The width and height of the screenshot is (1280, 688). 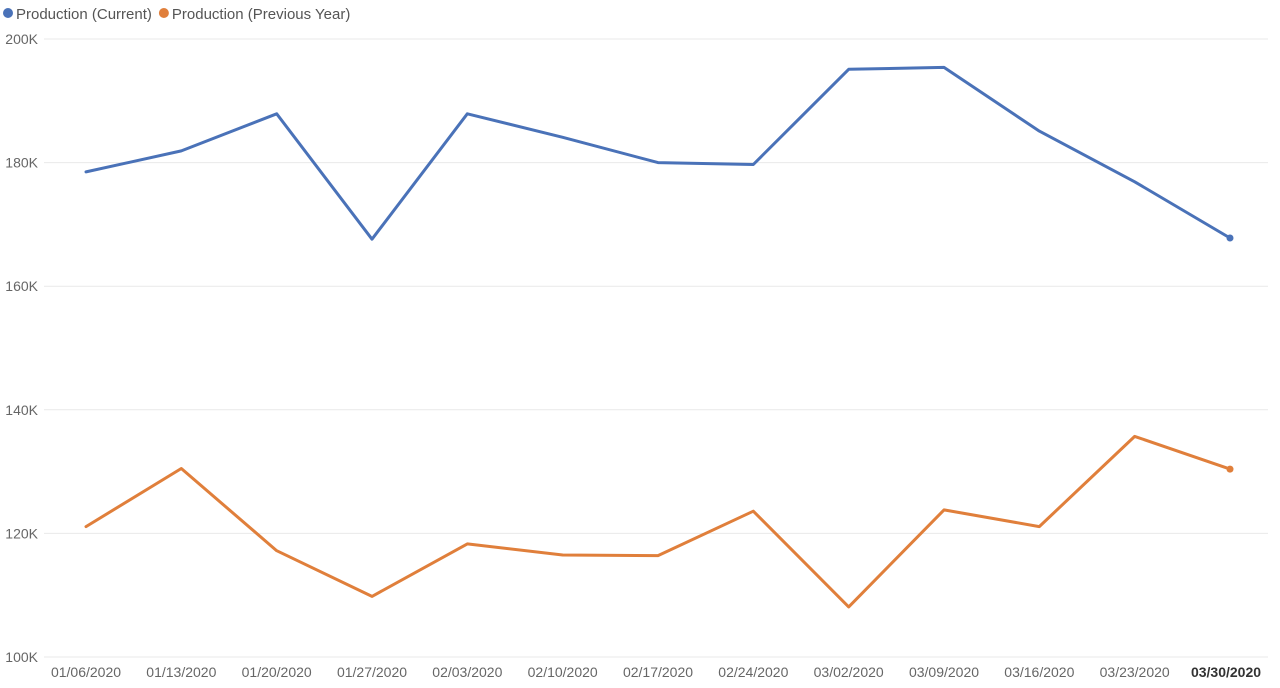 What do you see at coordinates (1039, 672) in the screenshot?
I see `x-tick-label: 03/16/2020` at bounding box center [1039, 672].